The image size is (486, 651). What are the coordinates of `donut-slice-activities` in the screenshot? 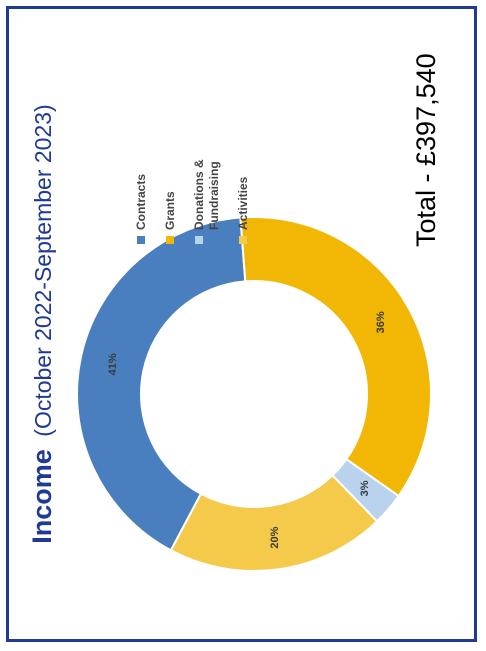 It's located at (274, 522).